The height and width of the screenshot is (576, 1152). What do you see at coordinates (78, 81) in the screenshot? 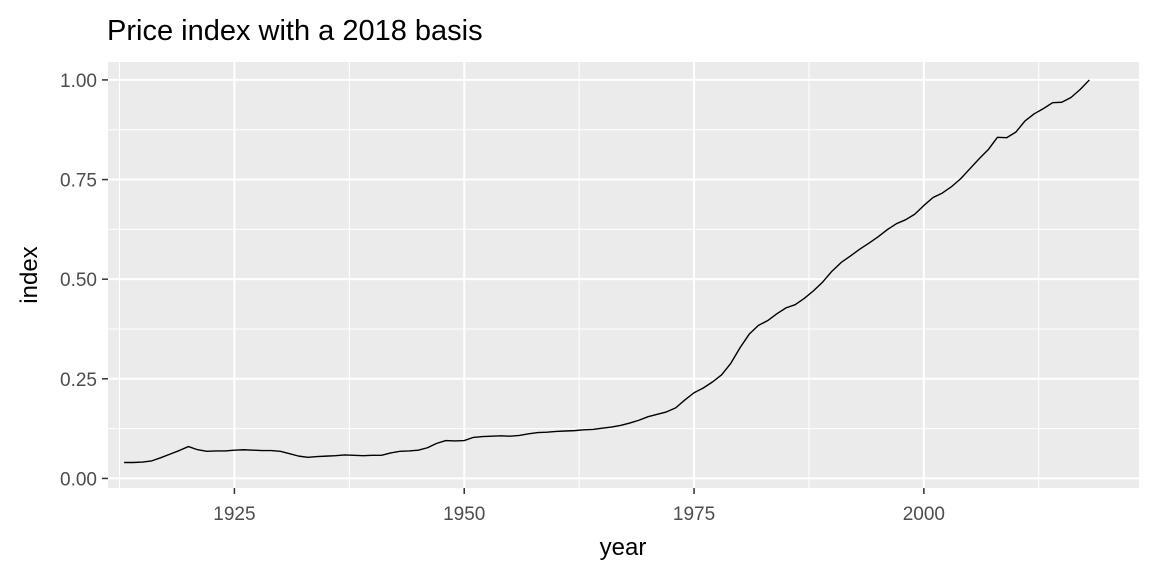
I see `y-tick-label: 1.00` at bounding box center [78, 81].